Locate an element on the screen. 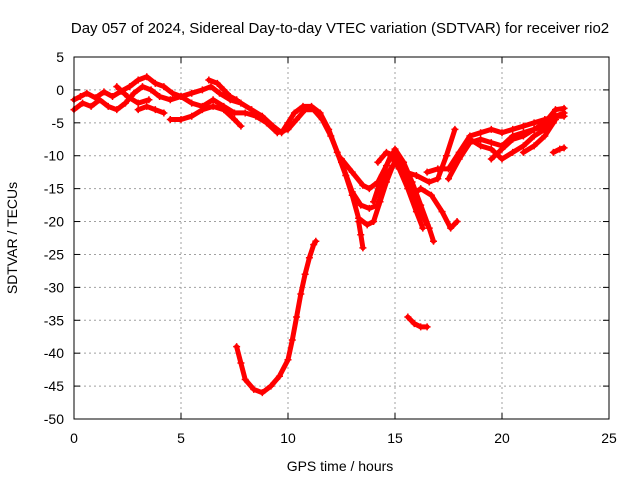  x-tick-label: 20 is located at coordinates (502, 438).